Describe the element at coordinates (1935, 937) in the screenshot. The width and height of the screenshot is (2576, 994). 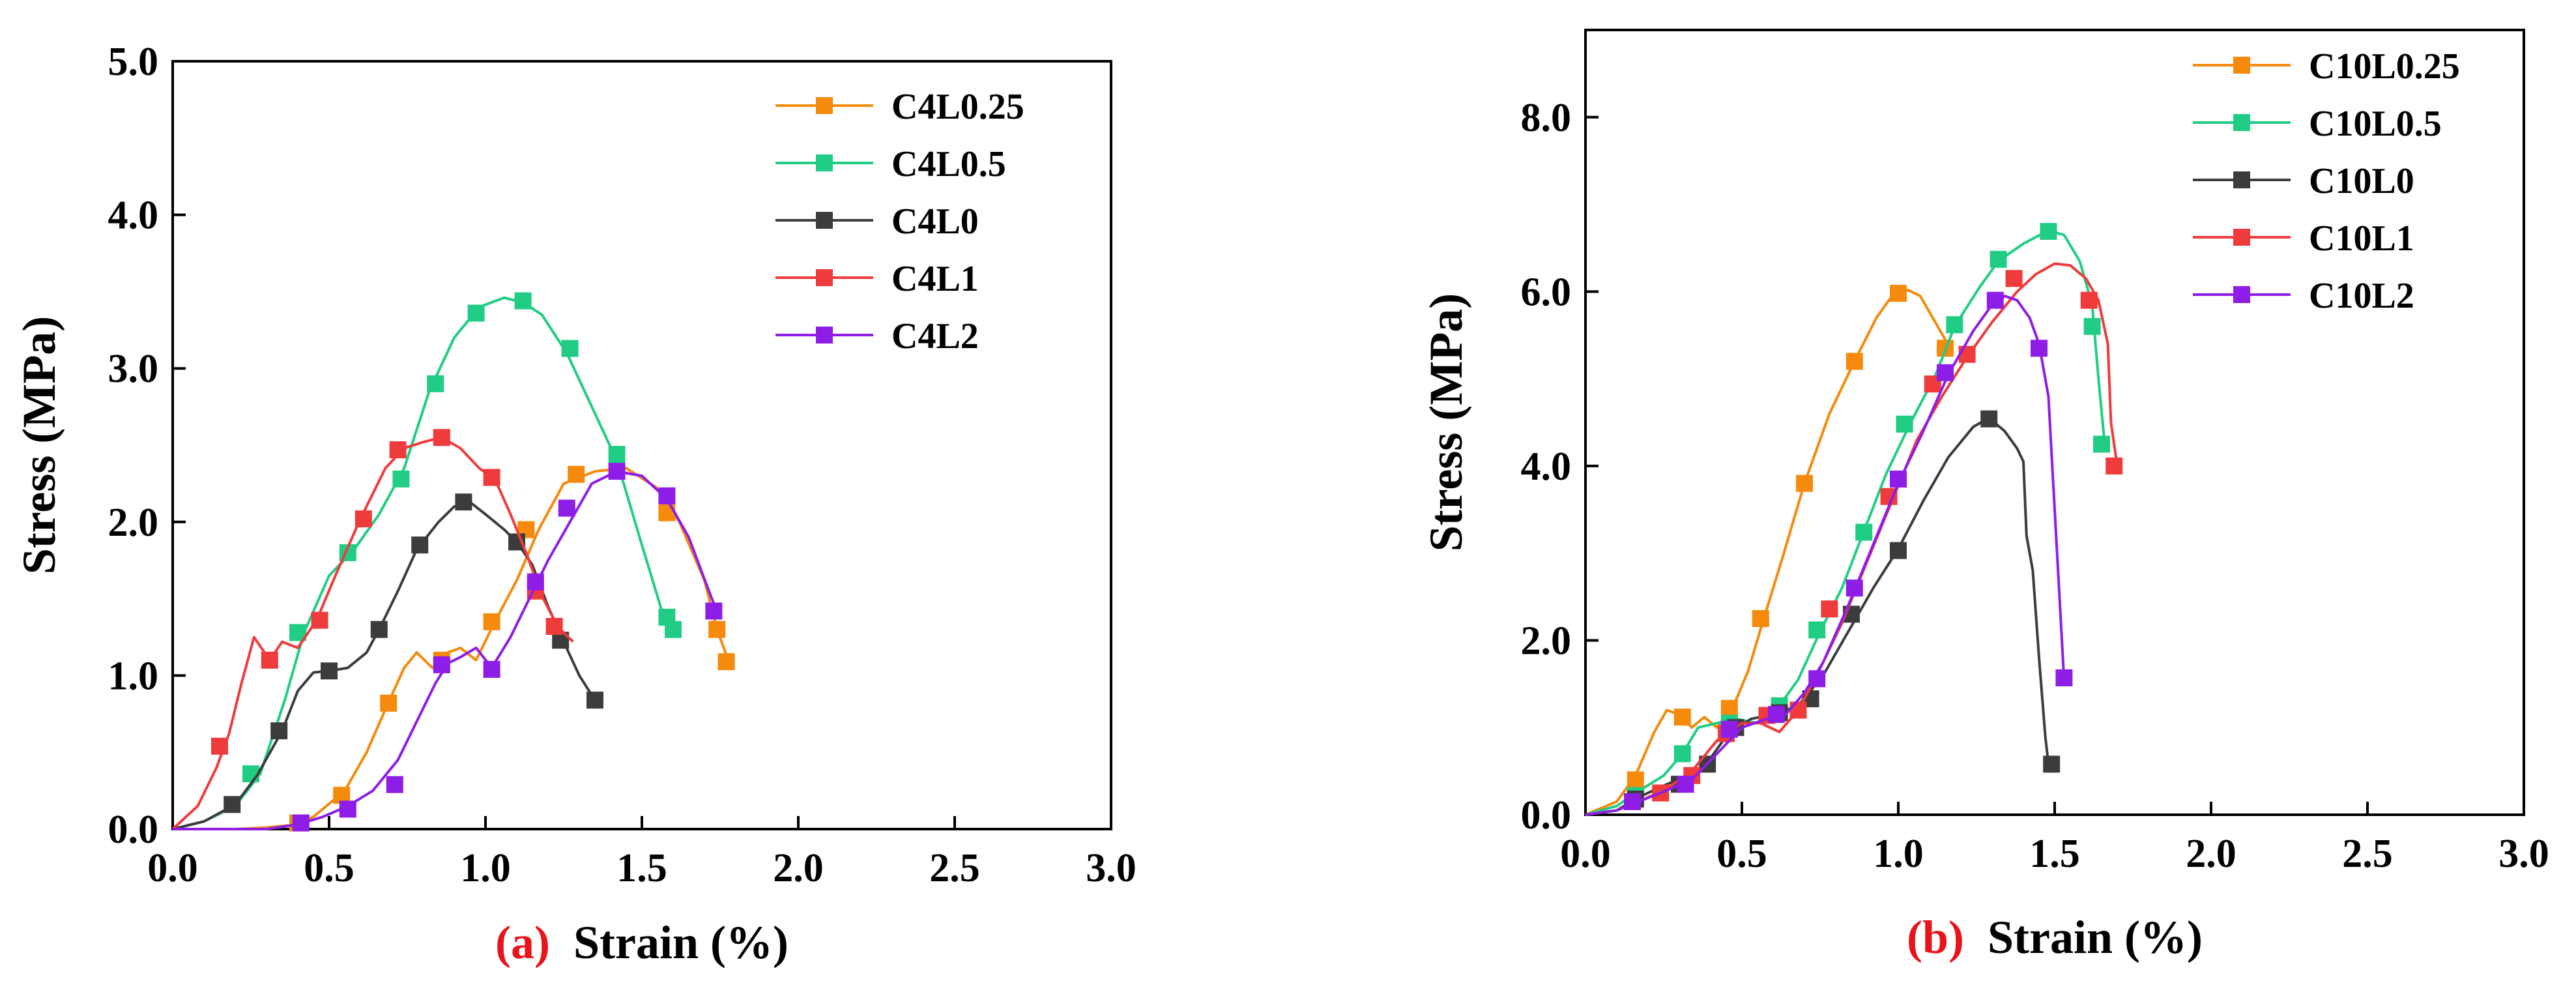
I see `panel-label: (b)` at that location.